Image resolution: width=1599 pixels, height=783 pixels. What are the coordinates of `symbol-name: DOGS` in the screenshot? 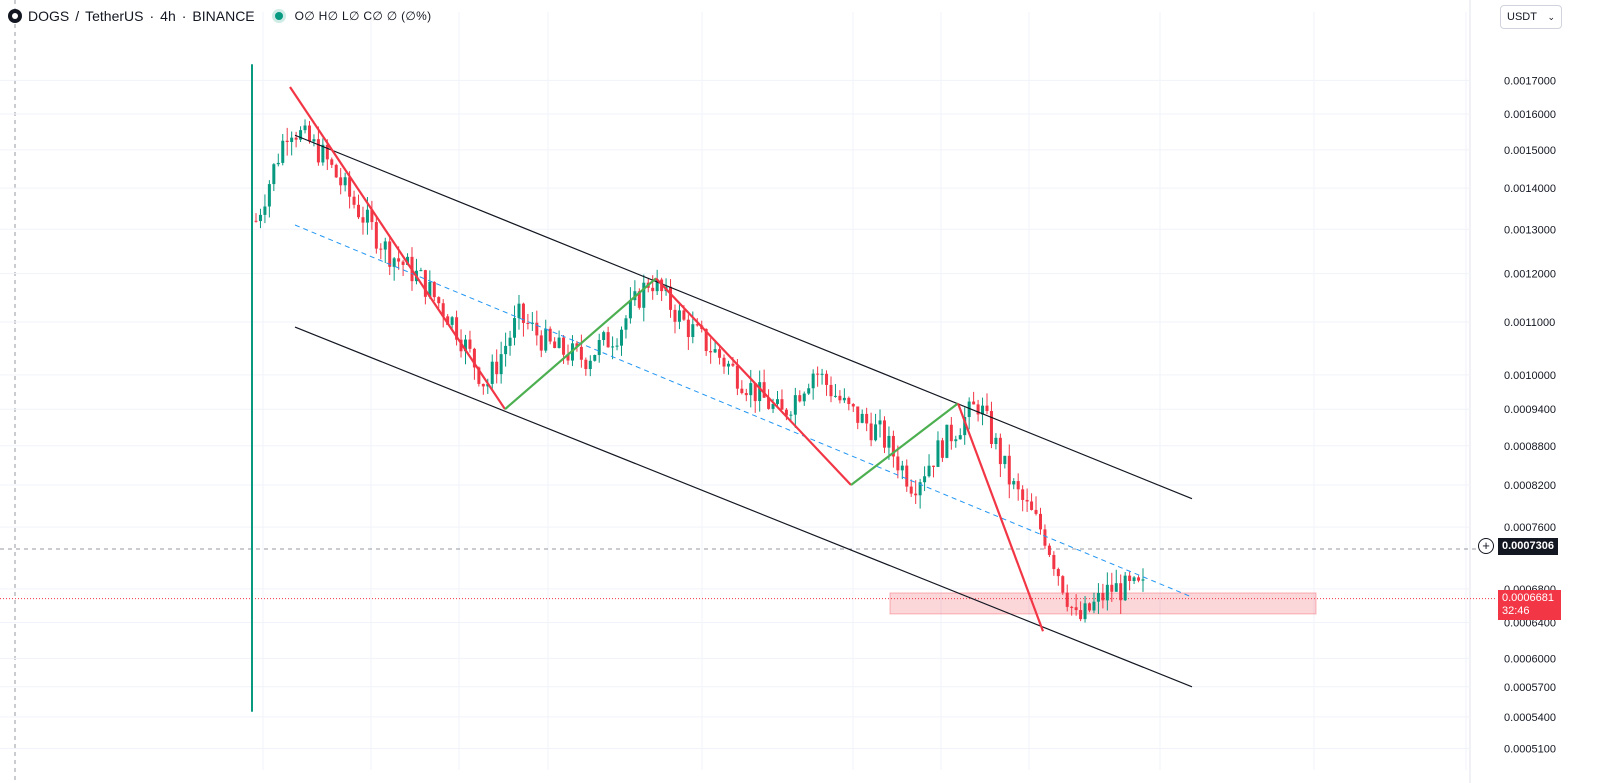 It's located at (49, 16).